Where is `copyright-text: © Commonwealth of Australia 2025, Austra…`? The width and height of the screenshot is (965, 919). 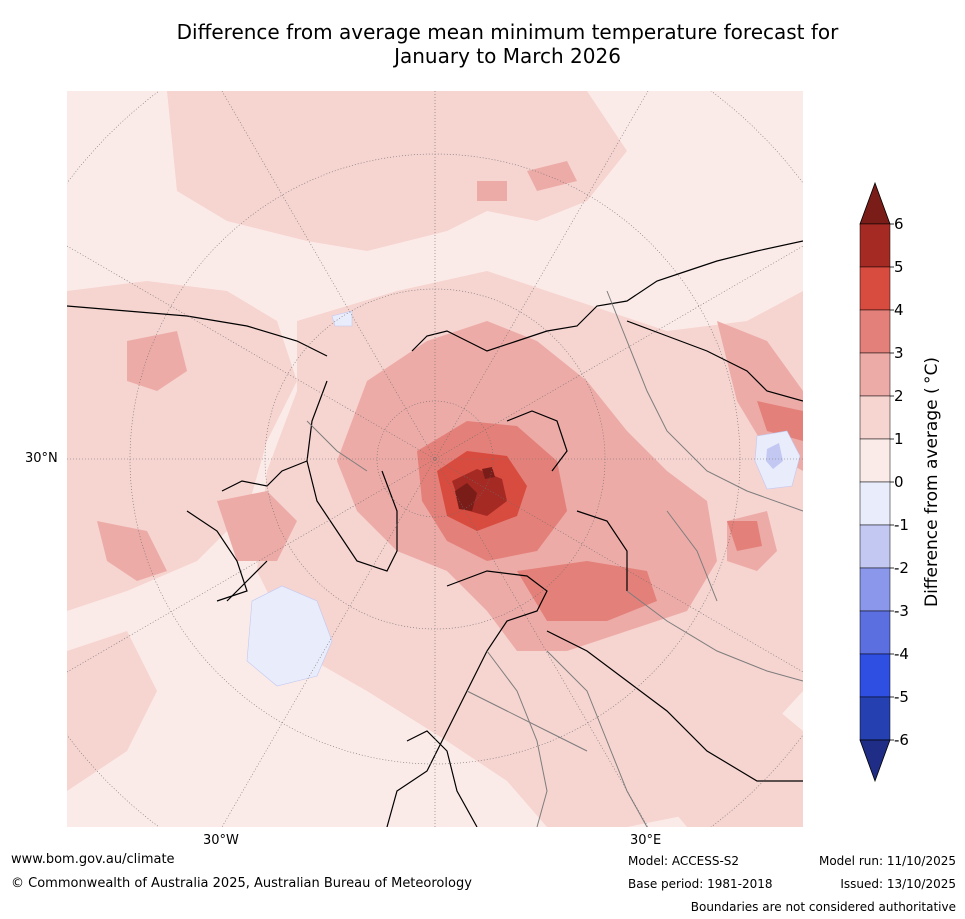
copyright-text: © Commonwealth of Australia 2025, Austra… is located at coordinates (241, 883).